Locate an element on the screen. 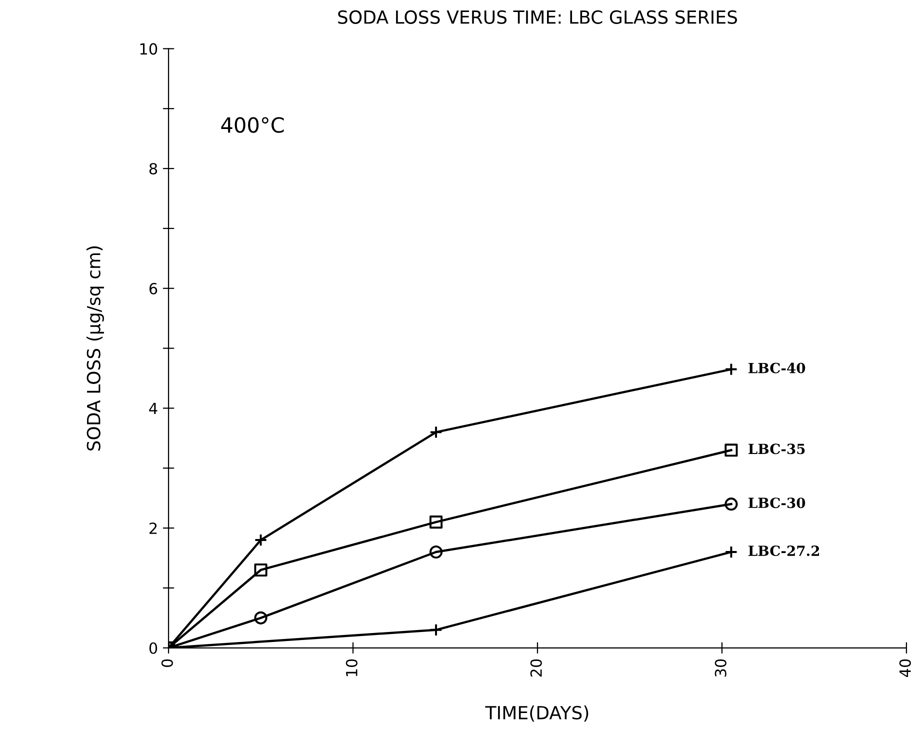 The height and width of the screenshot is (749, 911). series-label: LBC-40 is located at coordinates (777, 368).